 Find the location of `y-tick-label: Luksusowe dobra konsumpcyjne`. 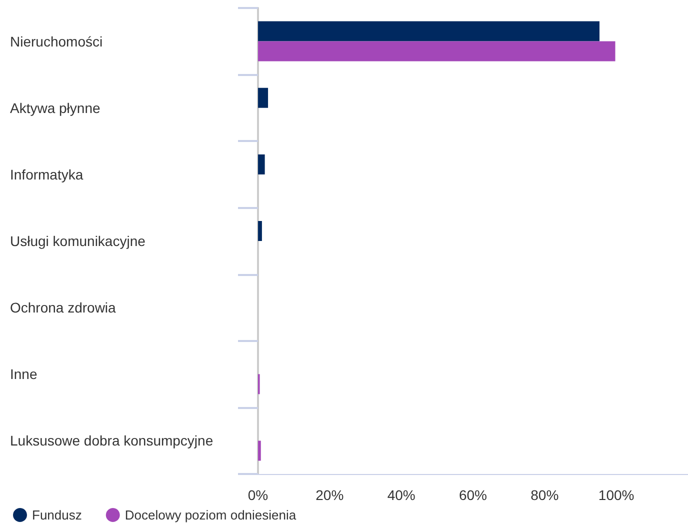

y-tick-label: Luksusowe dobra konsumpcyjne is located at coordinates (112, 440).